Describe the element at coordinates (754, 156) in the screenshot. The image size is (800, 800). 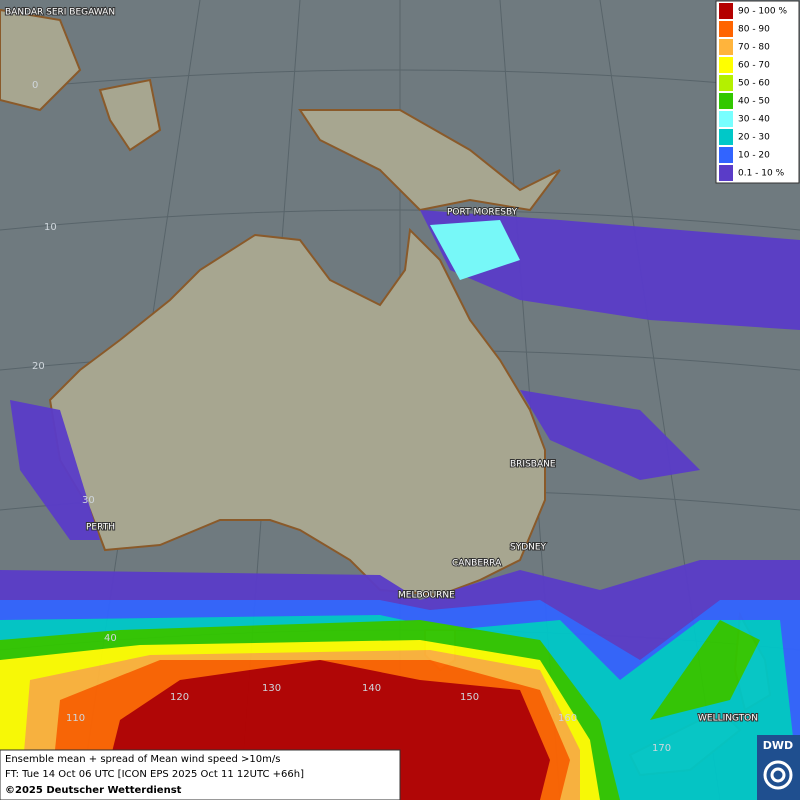
I see `legend-label: 10 - 20` at that location.